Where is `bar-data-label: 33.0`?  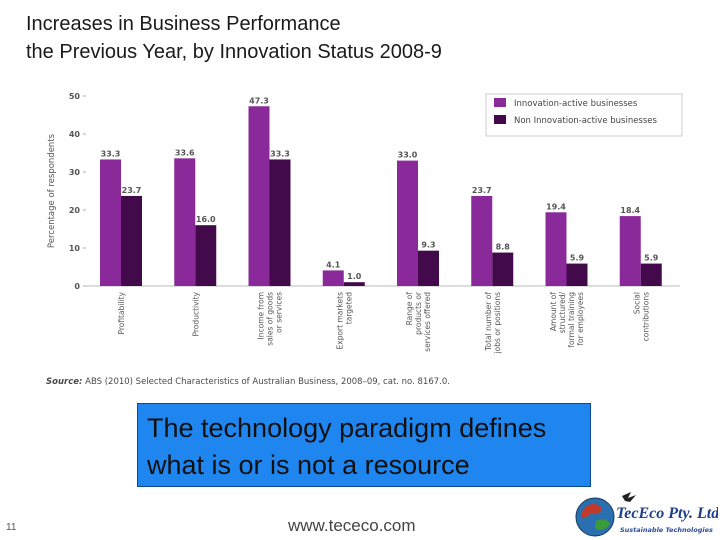
bar-data-label: 33.0 is located at coordinates (408, 155).